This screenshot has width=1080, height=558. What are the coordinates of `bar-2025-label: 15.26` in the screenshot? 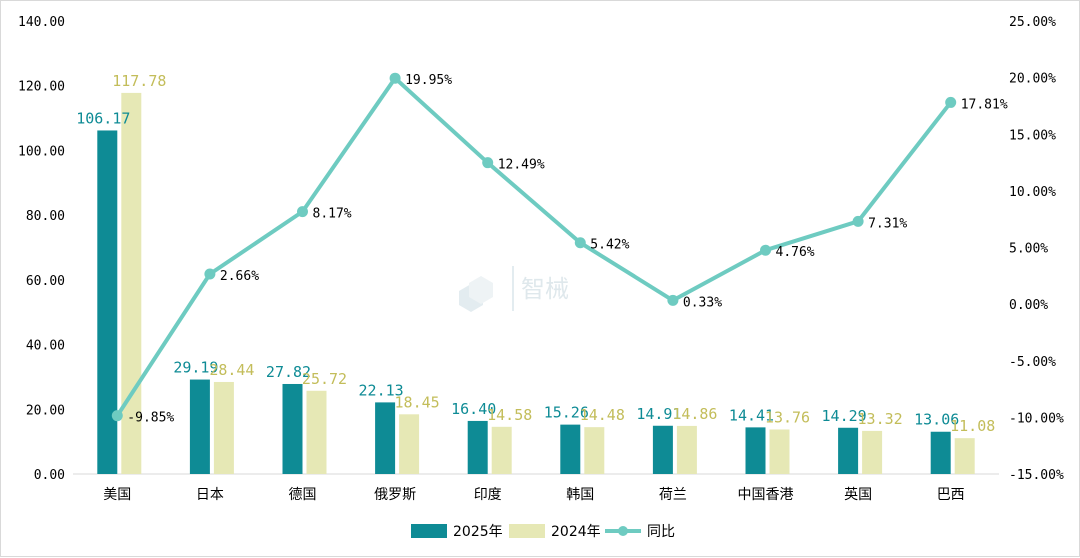 It's located at (566, 413).